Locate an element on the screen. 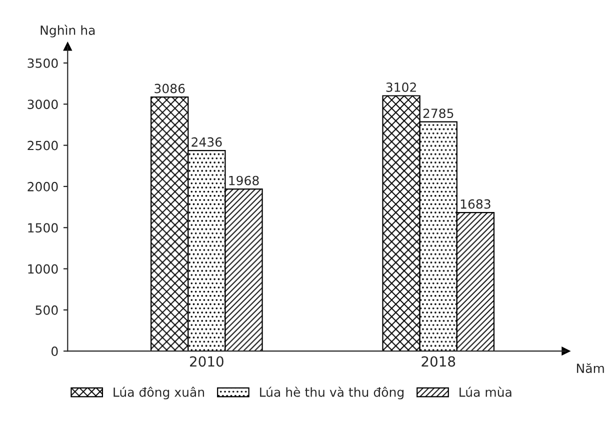 This screenshot has width=615, height=423. y-tick-label: 2000 is located at coordinates (43, 187).